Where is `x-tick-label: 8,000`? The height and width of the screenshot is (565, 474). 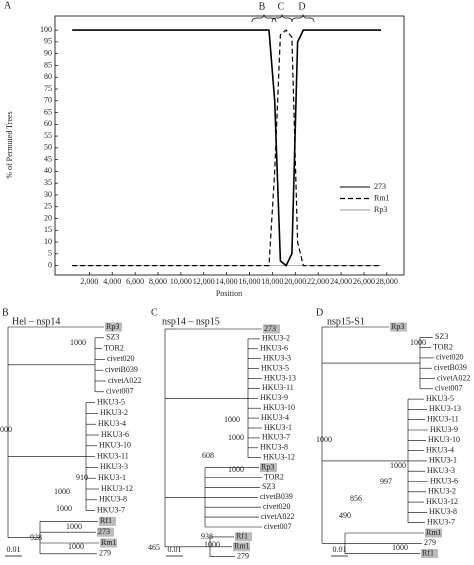 x-tick-label: 8,000 is located at coordinates (158, 281).